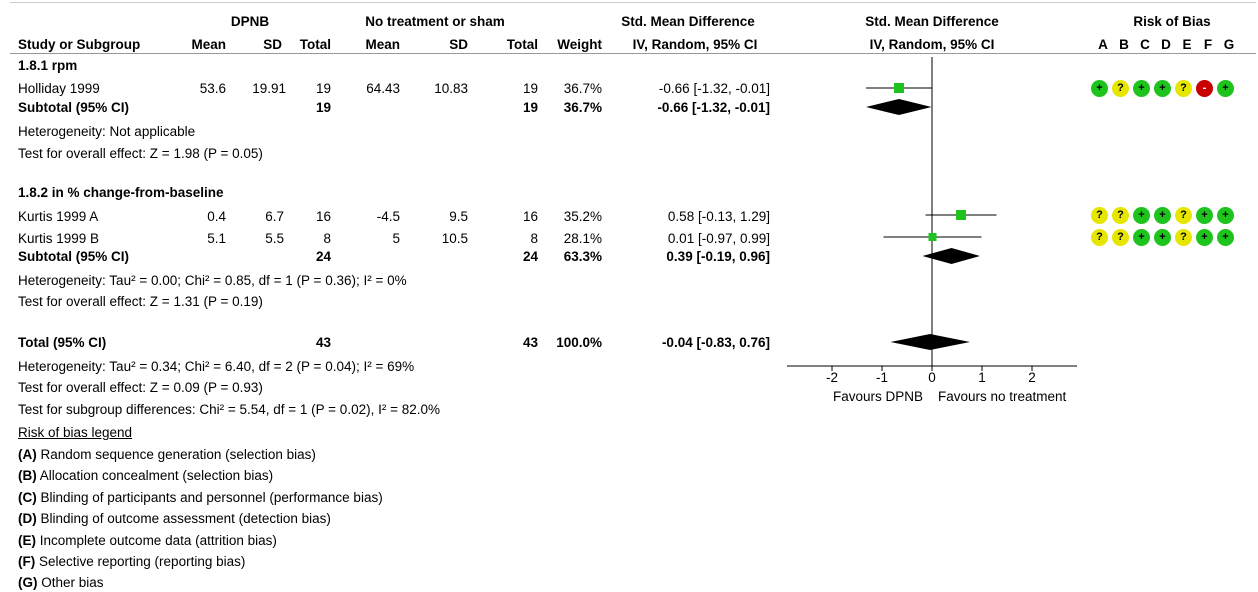  I want to click on rob-legend-title: Risk of bias legend, so click(75, 432).